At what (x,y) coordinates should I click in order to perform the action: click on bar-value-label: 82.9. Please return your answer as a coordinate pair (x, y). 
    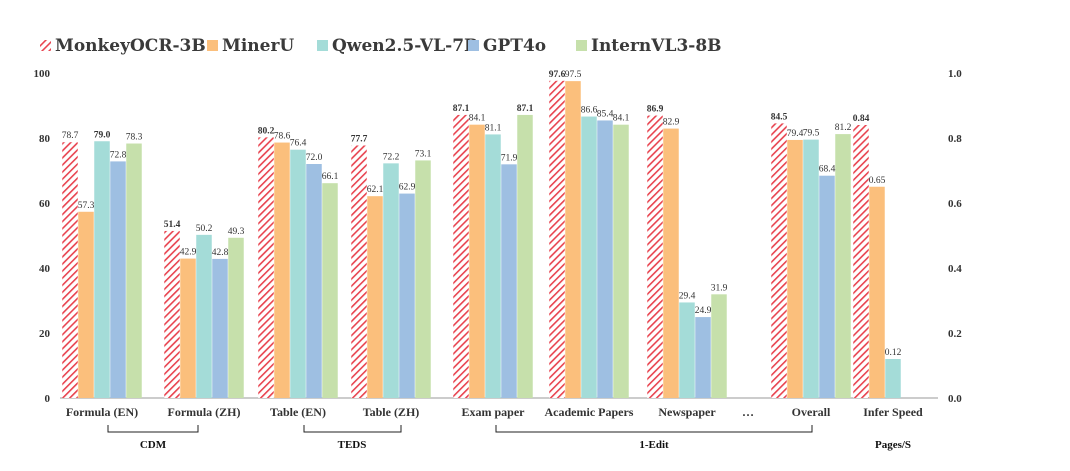
    Looking at the image, I should click on (671, 123).